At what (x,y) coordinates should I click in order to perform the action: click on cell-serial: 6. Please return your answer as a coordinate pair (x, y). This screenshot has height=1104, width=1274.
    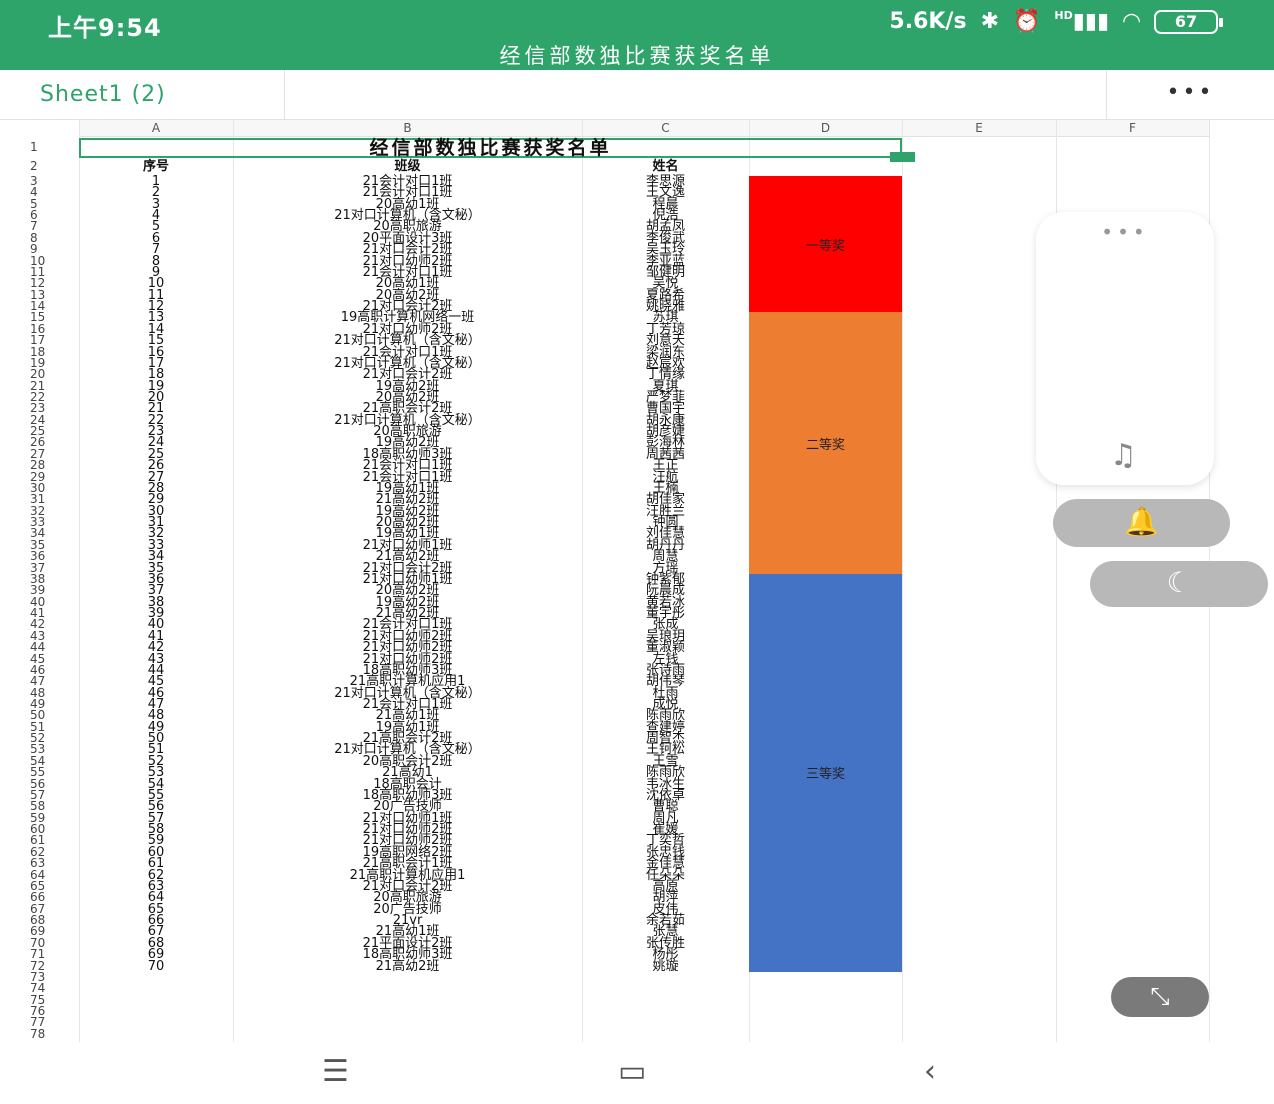
    Looking at the image, I should click on (156, 238).